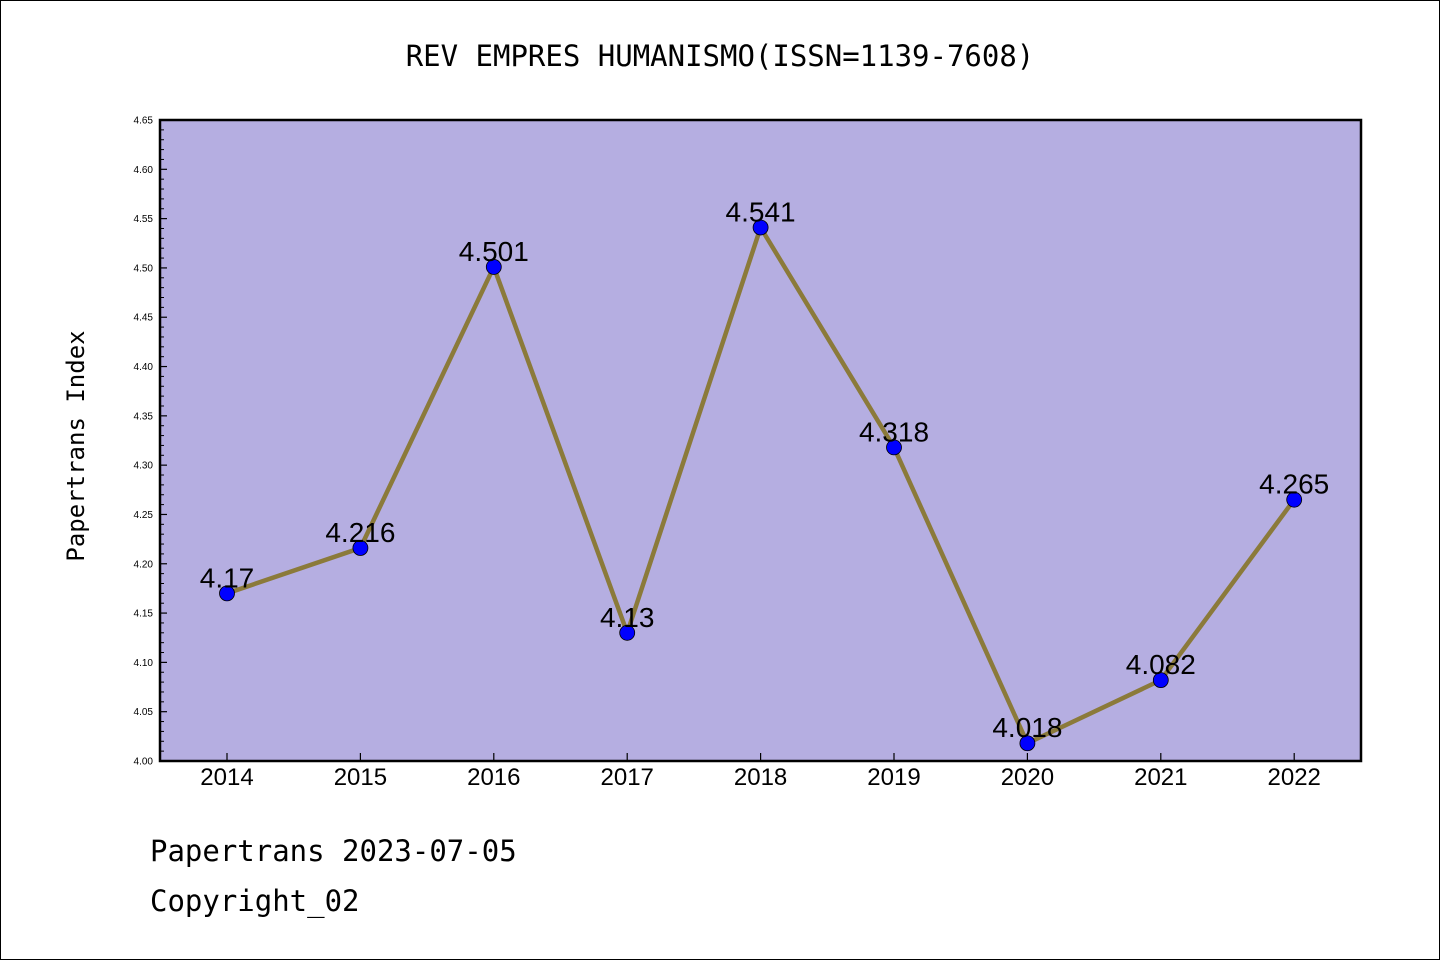 The width and height of the screenshot is (1440, 960). Describe the element at coordinates (1294, 484) in the screenshot. I see `data-label: 4.265` at that location.